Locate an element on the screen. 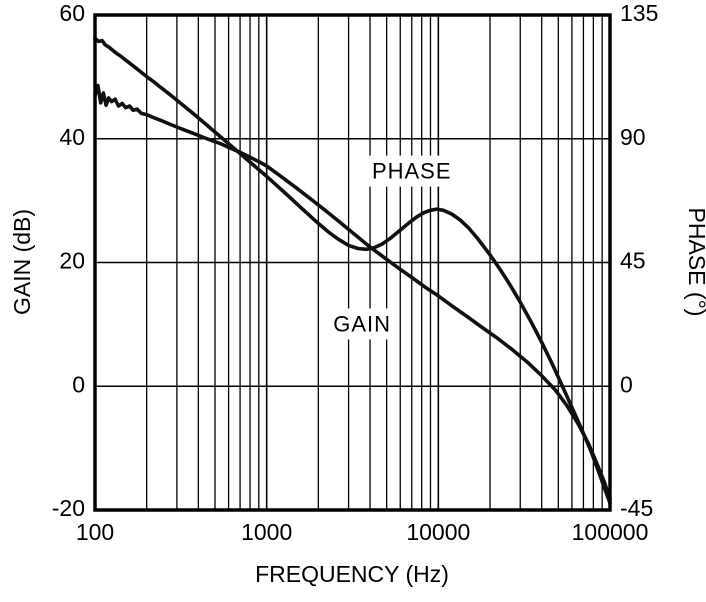  left-tick-label: -20 is located at coordinates (68, 508).